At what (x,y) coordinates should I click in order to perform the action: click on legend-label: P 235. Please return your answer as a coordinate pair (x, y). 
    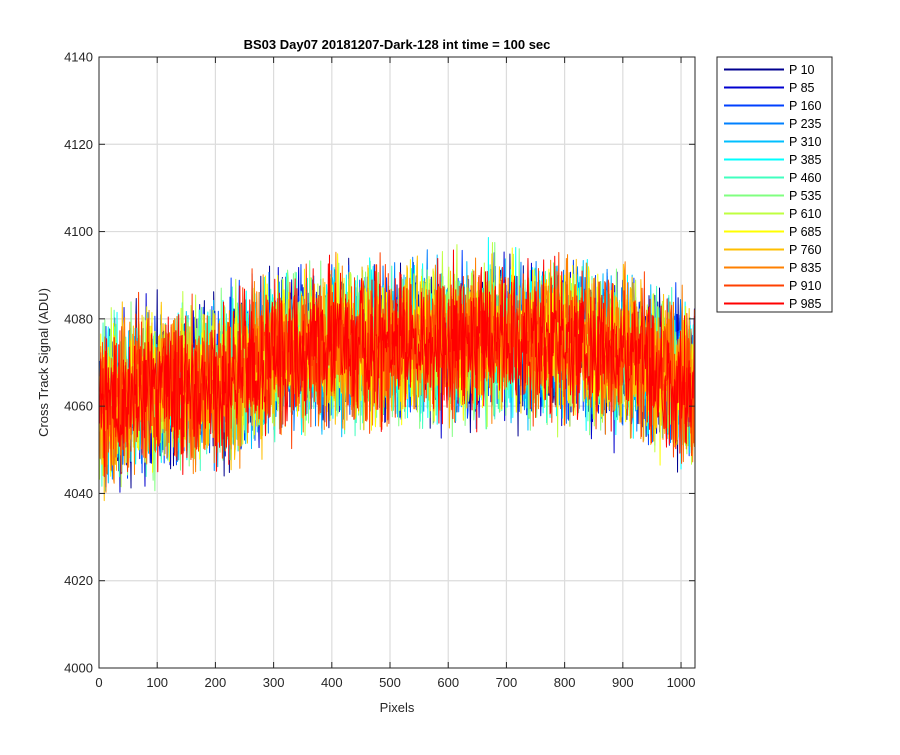
    Looking at the image, I should click on (805, 124).